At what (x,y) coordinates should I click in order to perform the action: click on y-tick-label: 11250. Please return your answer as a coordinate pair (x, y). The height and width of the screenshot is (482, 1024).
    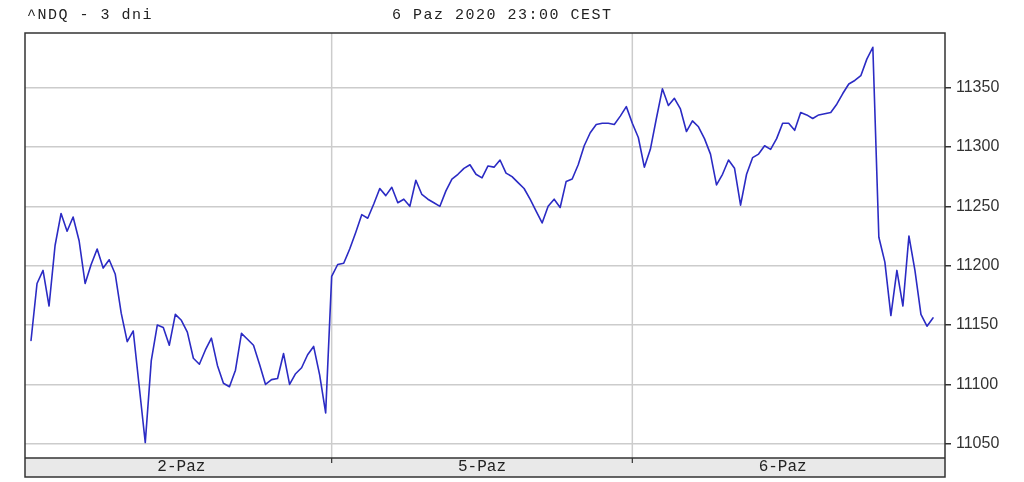
    Looking at the image, I should click on (978, 205).